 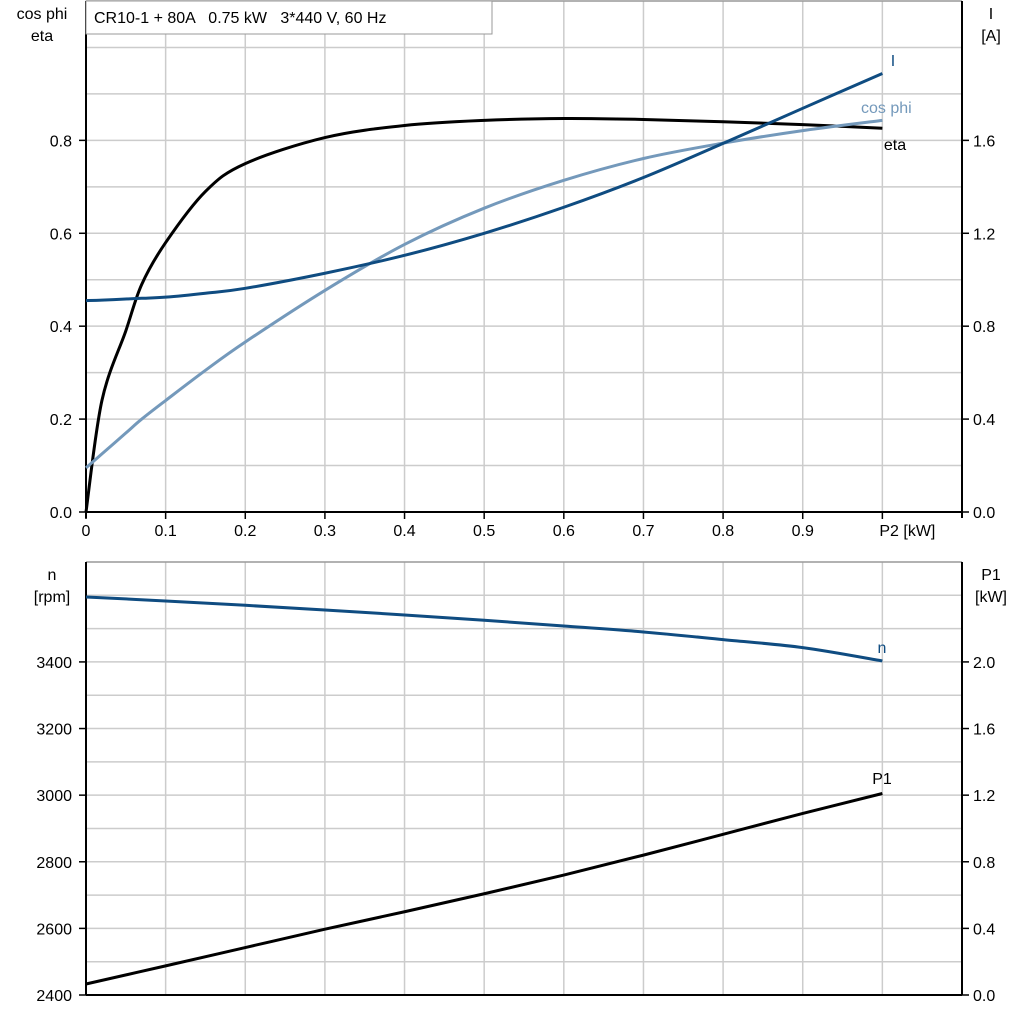 What do you see at coordinates (54, 929) in the screenshot?
I see `y-left-tick-label: 2600` at bounding box center [54, 929].